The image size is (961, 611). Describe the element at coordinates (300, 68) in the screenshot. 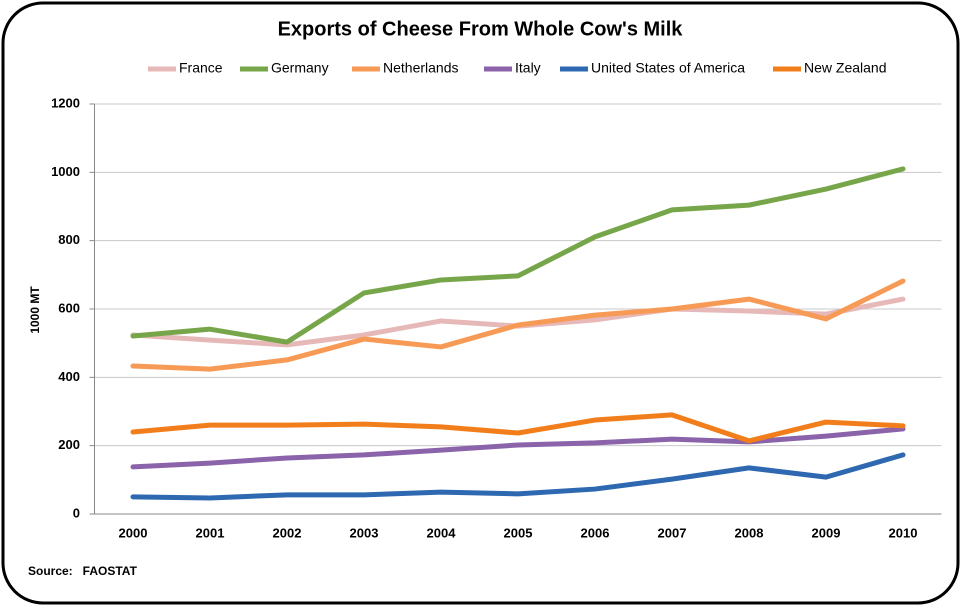

I see `legend-label: Germany` at that location.